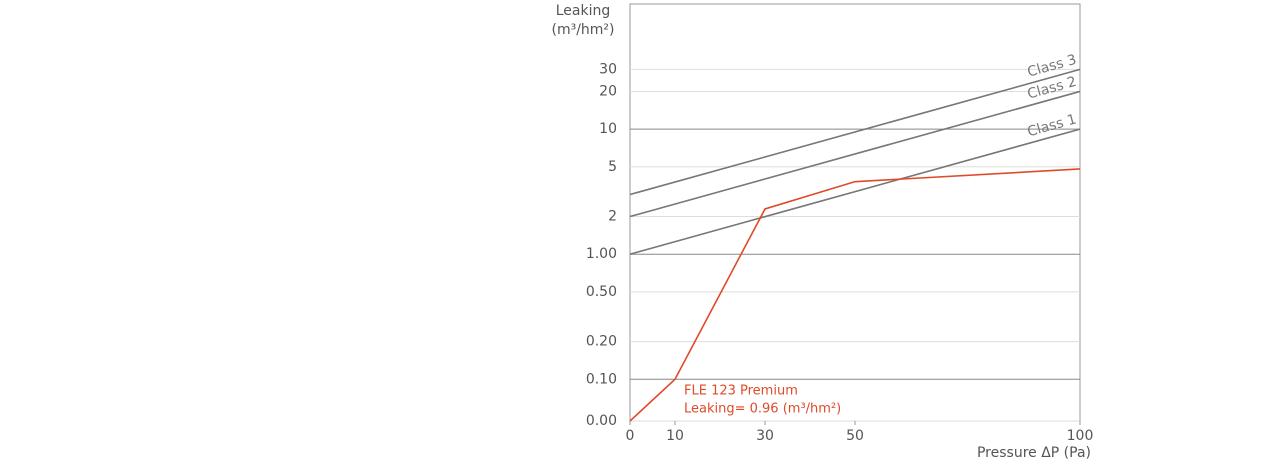 The height and width of the screenshot is (466, 1280). Describe the element at coordinates (675, 436) in the screenshot. I see `x-tick-label: 10` at that location.